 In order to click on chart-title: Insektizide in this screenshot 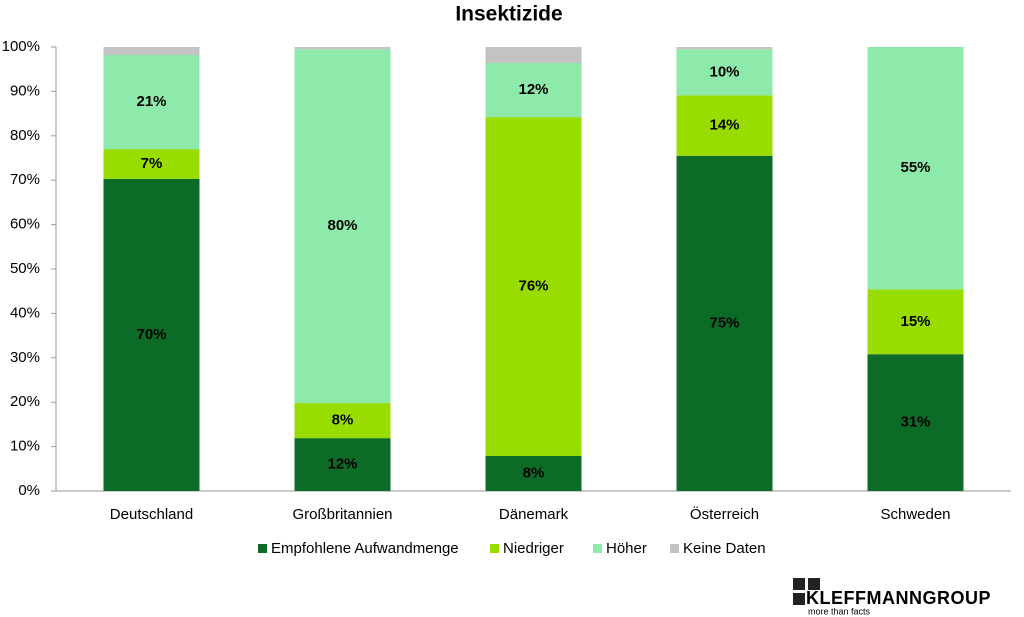, I will do `click(508, 14)`.